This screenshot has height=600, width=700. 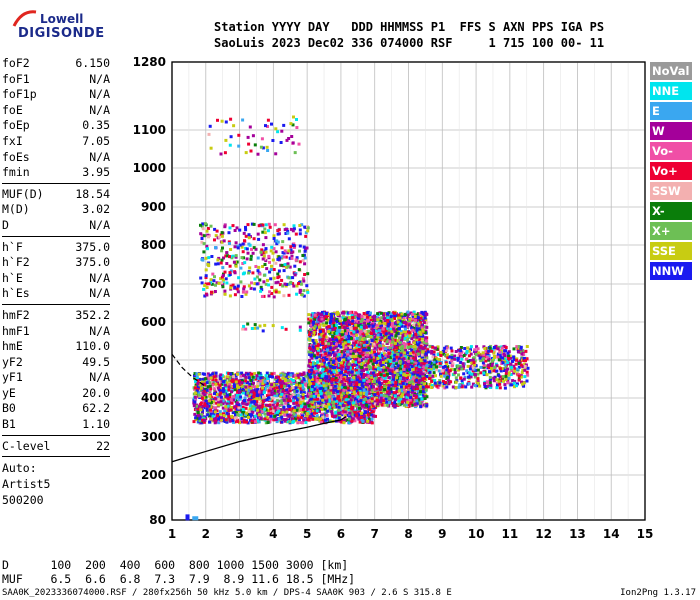 What do you see at coordinates (16, 78) in the screenshot?
I see `param-key: foF1` at bounding box center [16, 78].